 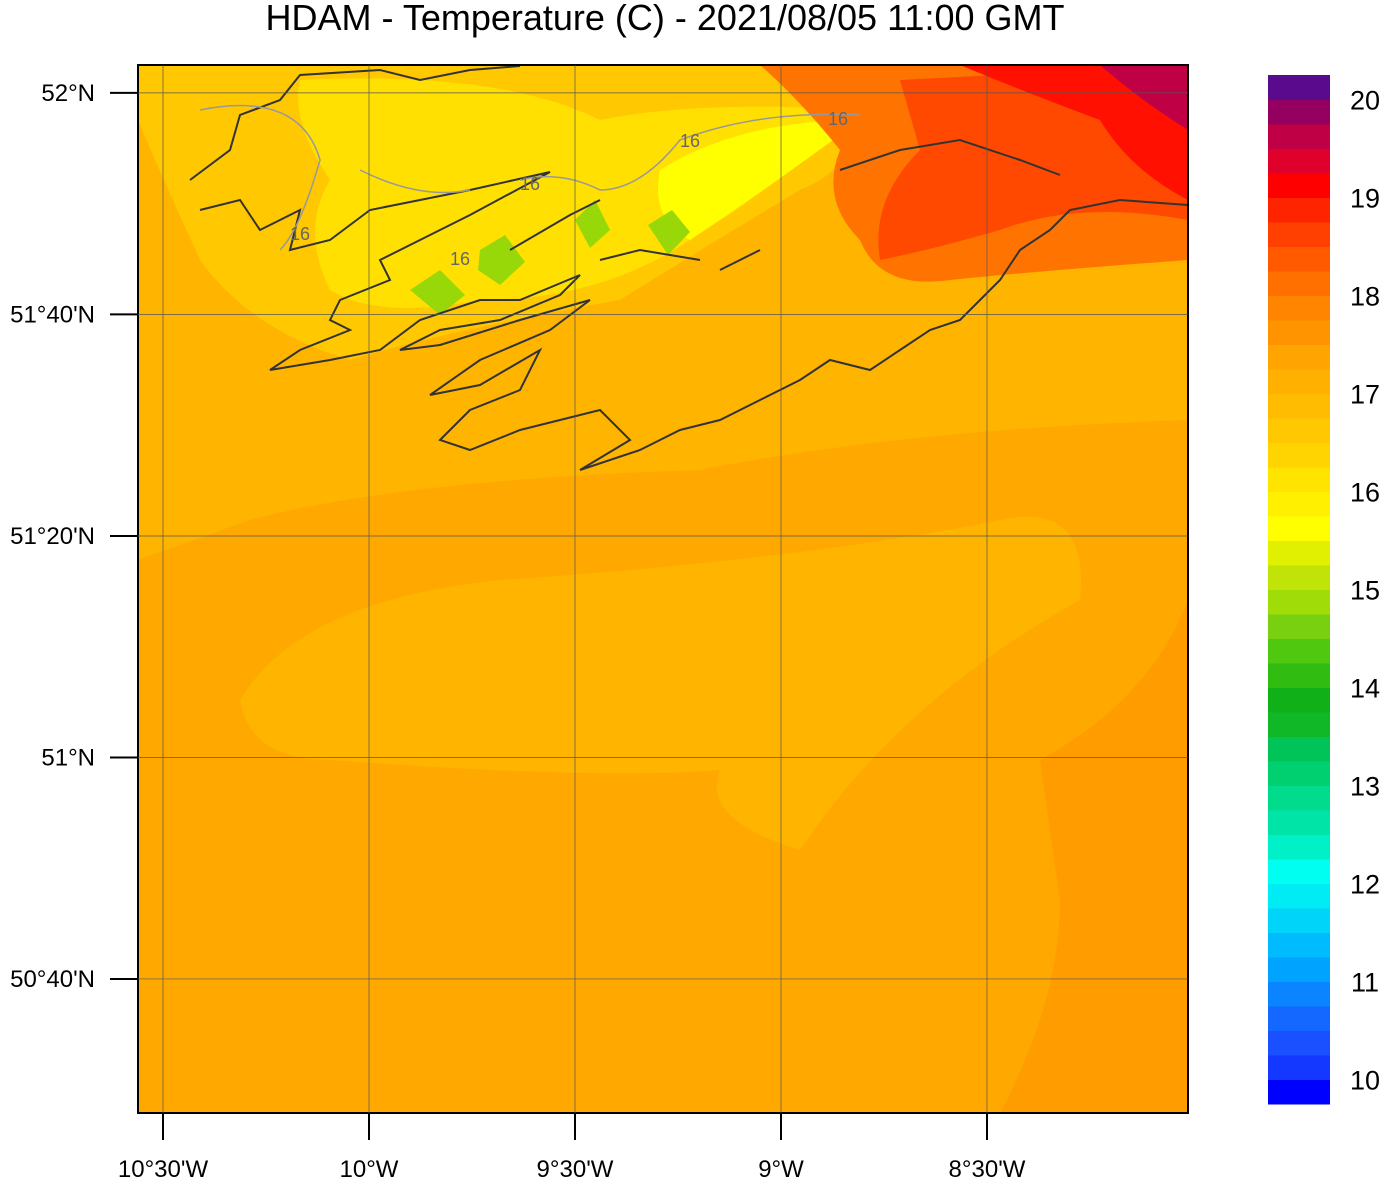 What do you see at coordinates (1365, 199) in the screenshot?
I see `colorbar-label: 19` at bounding box center [1365, 199].